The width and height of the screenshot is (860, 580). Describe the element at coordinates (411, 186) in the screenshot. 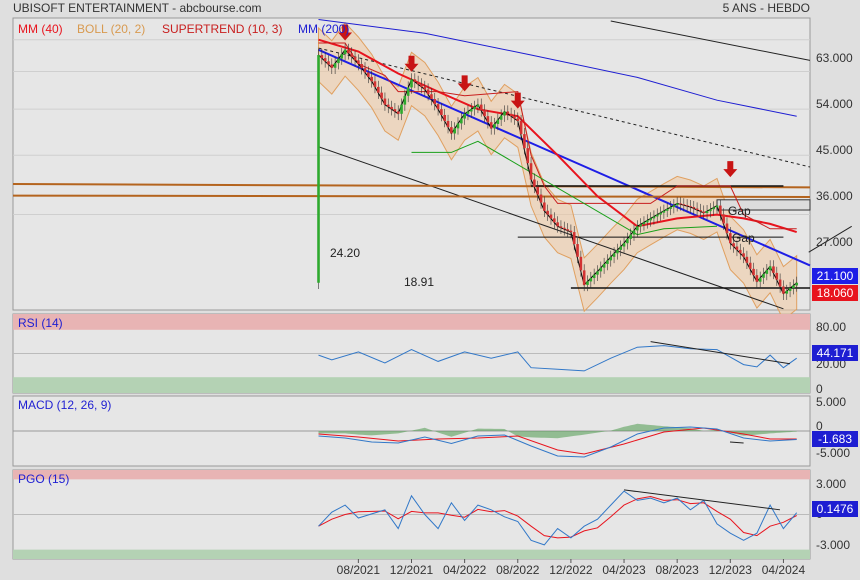

I see `resistance-level-upper` at that location.